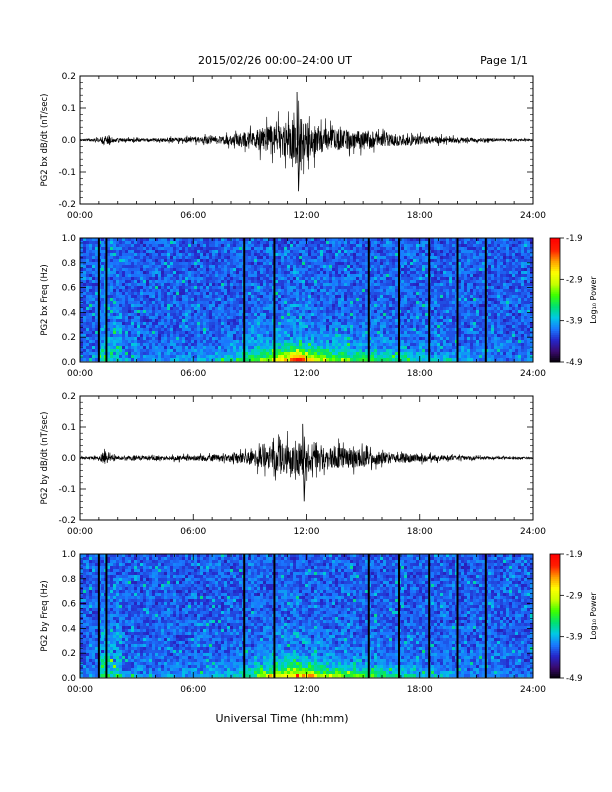 Image resolution: width=612 pixels, height=792 pixels. I want to click on y-axis-label: PG2 by dB/dt (nT/sec), so click(45, 458).